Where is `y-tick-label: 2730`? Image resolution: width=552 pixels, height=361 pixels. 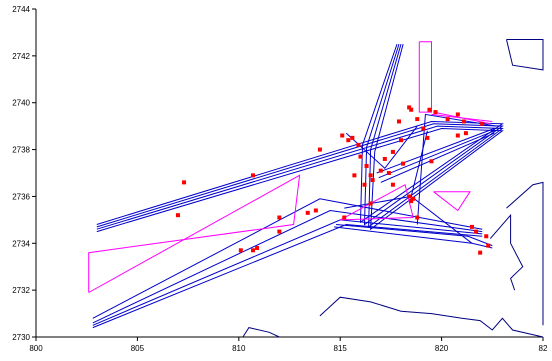 y-tick-label: 2730 is located at coordinates (21, 337).